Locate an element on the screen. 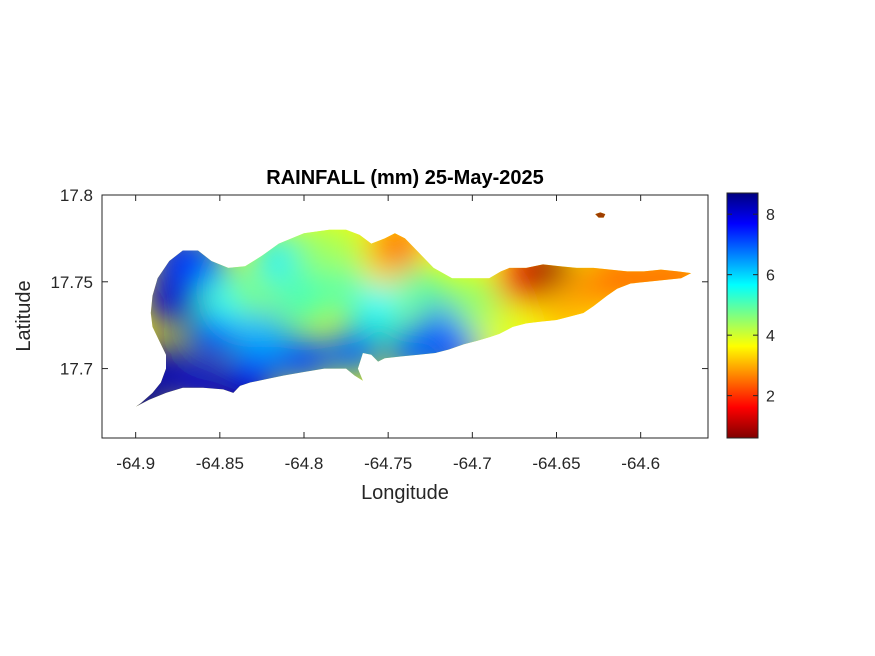 The image size is (875, 656). x-tick-label: -64.85 is located at coordinates (220, 463).